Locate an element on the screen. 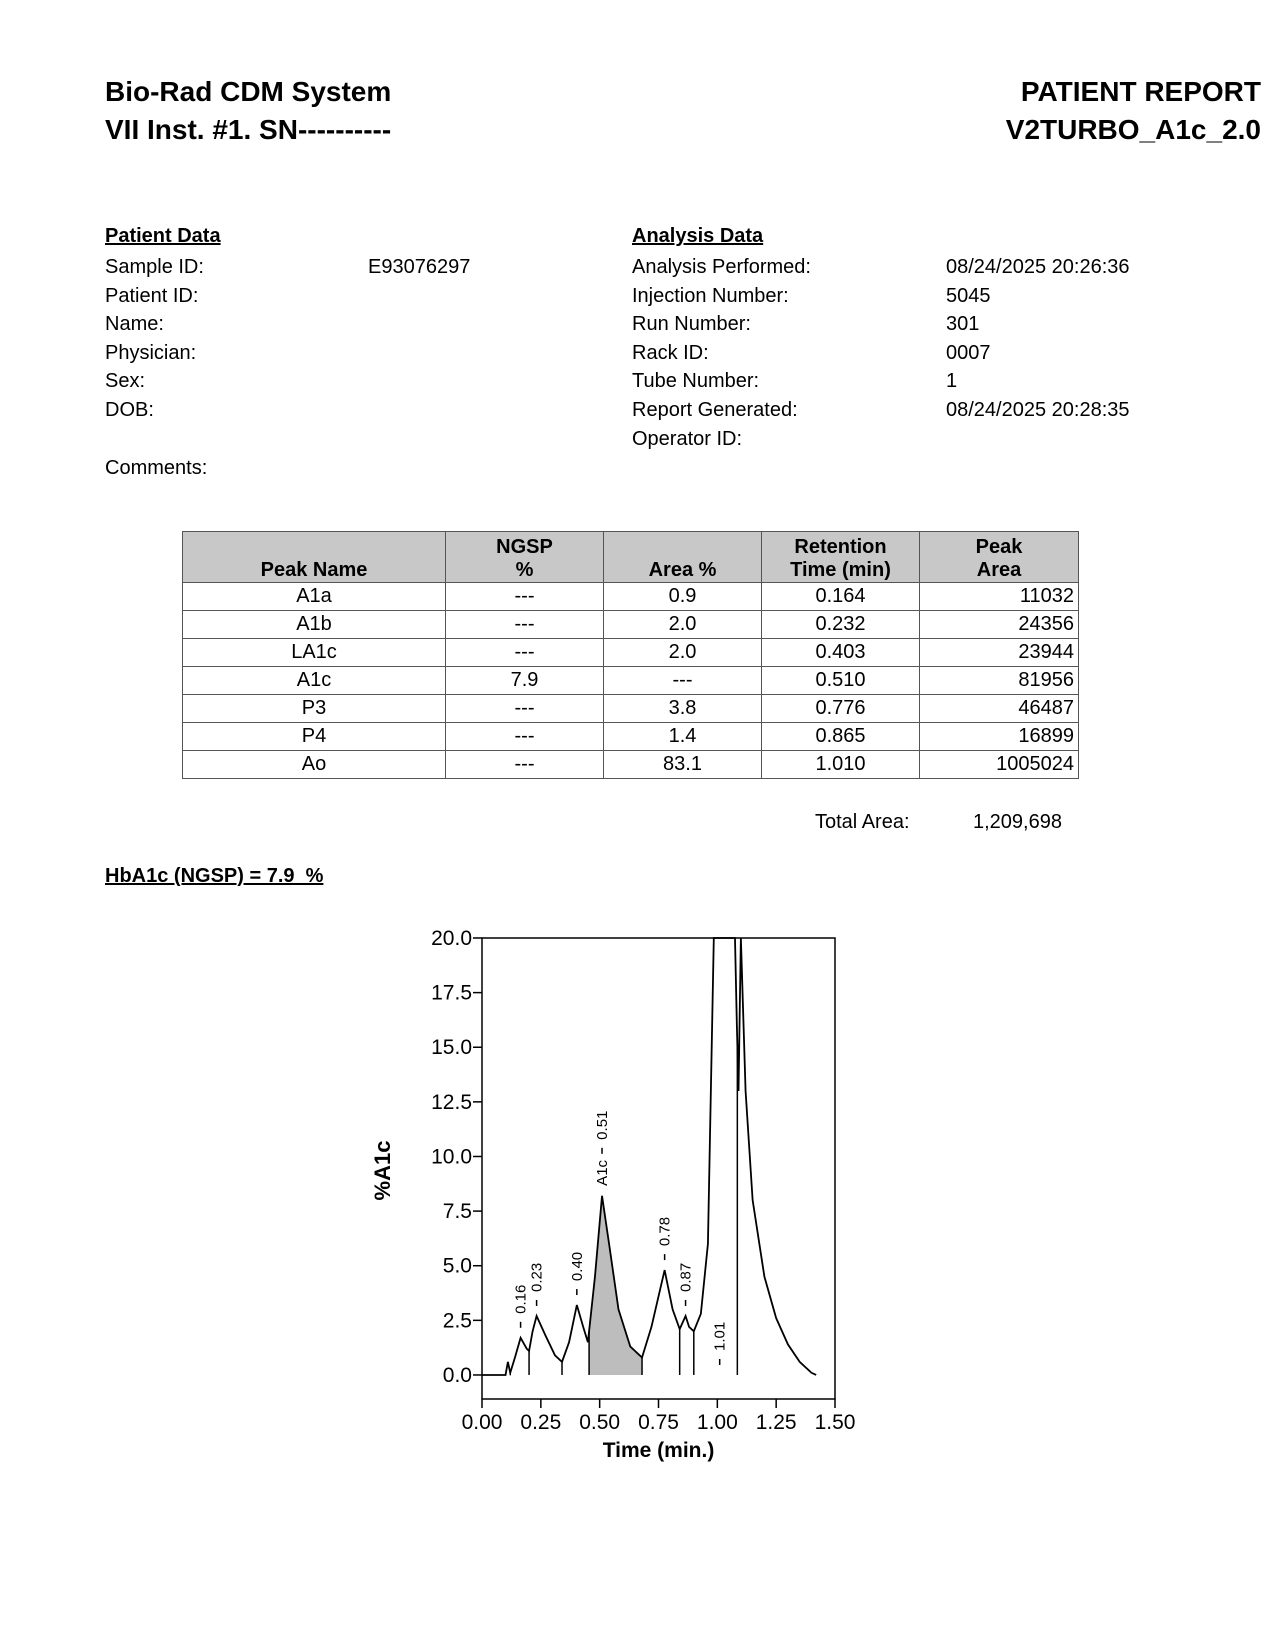  table-cell: 0.776 is located at coordinates (840, 708).